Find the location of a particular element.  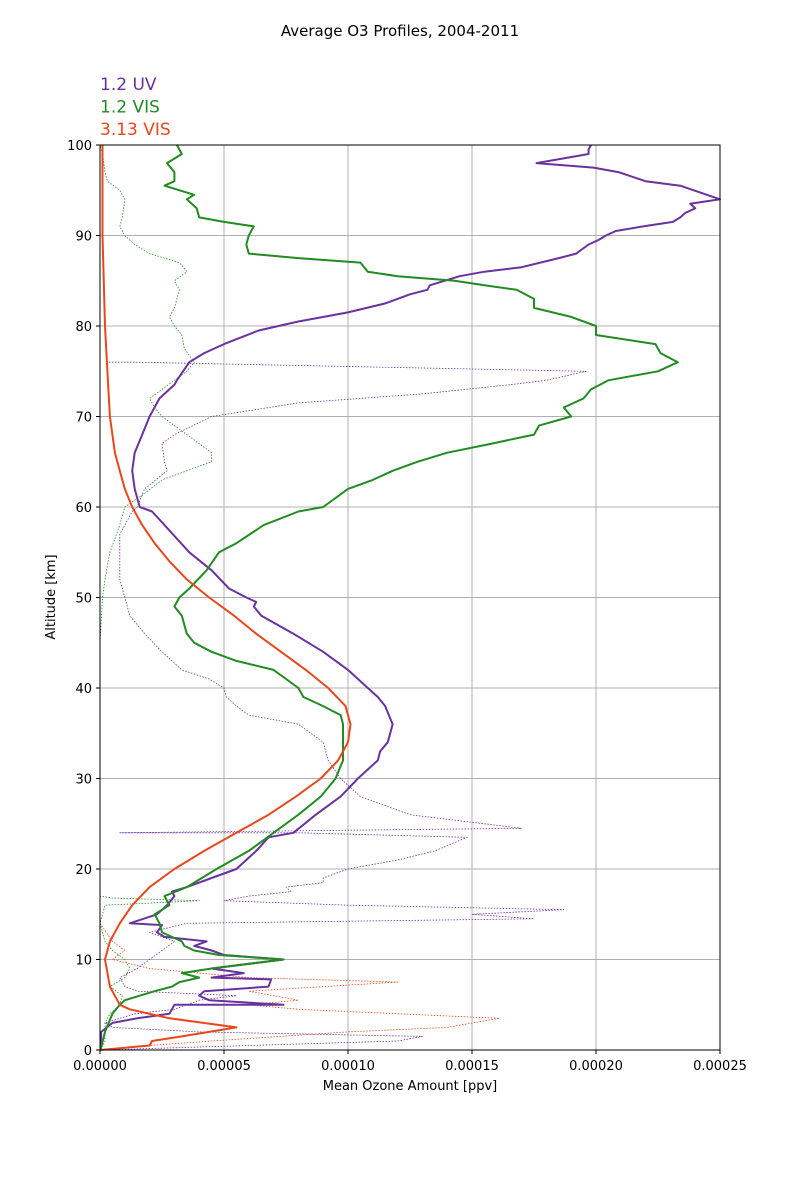

y-tick-label: 0 is located at coordinates (88, 1051).